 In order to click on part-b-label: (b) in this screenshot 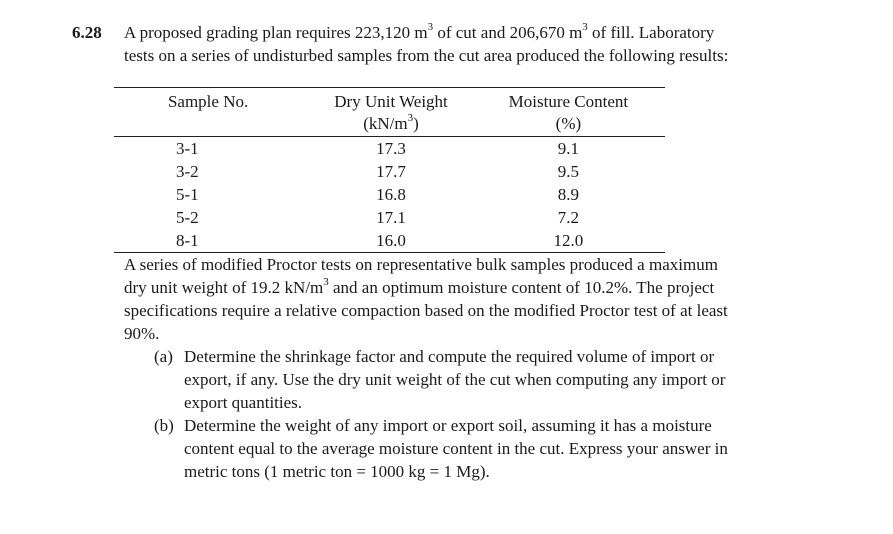, I will do `click(164, 425)`.